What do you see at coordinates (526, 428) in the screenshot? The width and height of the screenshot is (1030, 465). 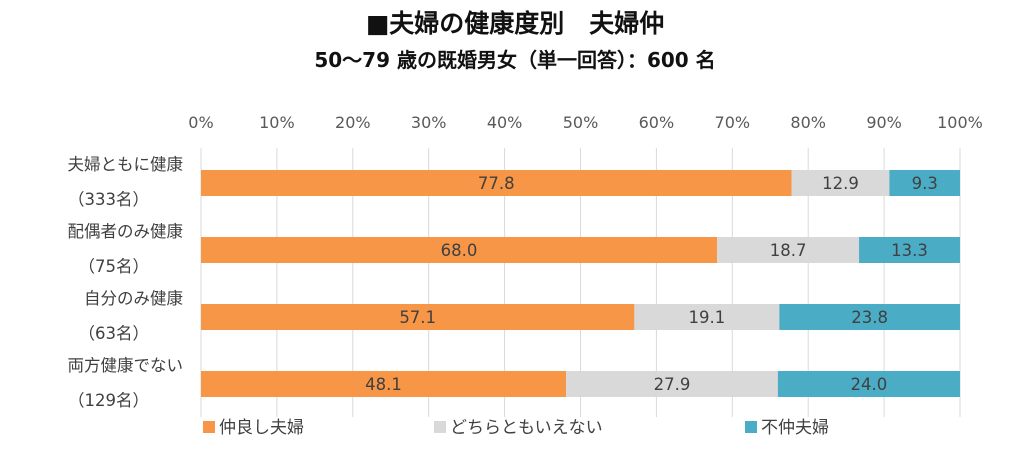 I see `legend-label: どちらともいえない` at bounding box center [526, 428].